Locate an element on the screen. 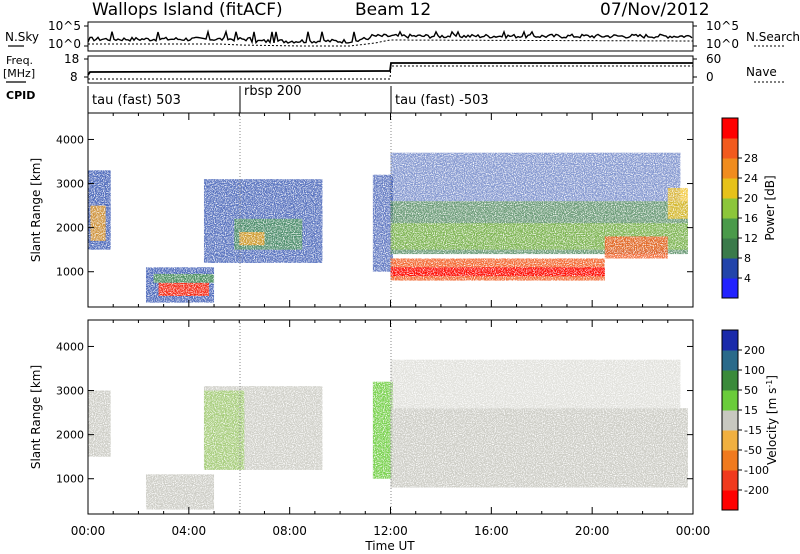  x-tick-label: 04:00 is located at coordinates (189, 531).